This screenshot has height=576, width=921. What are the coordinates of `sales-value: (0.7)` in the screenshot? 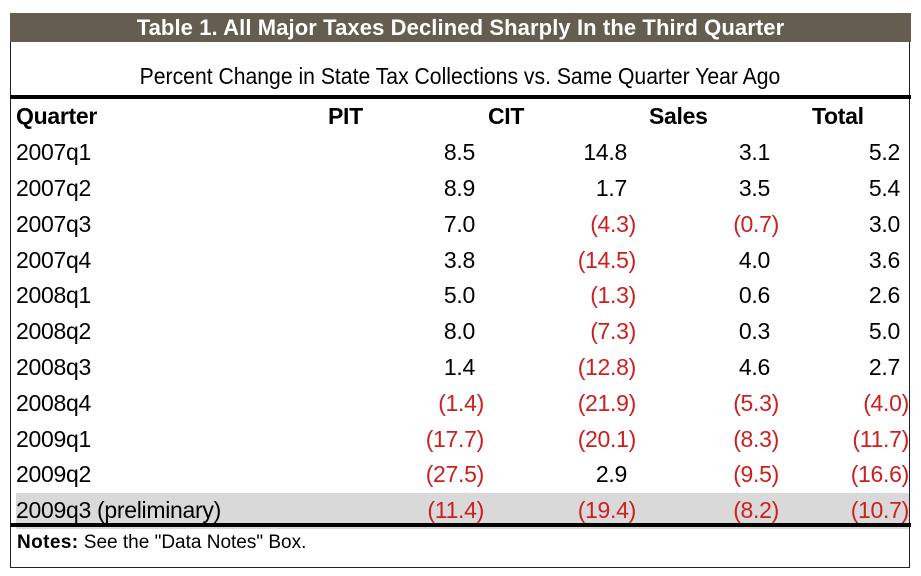 It's located at (756, 223).